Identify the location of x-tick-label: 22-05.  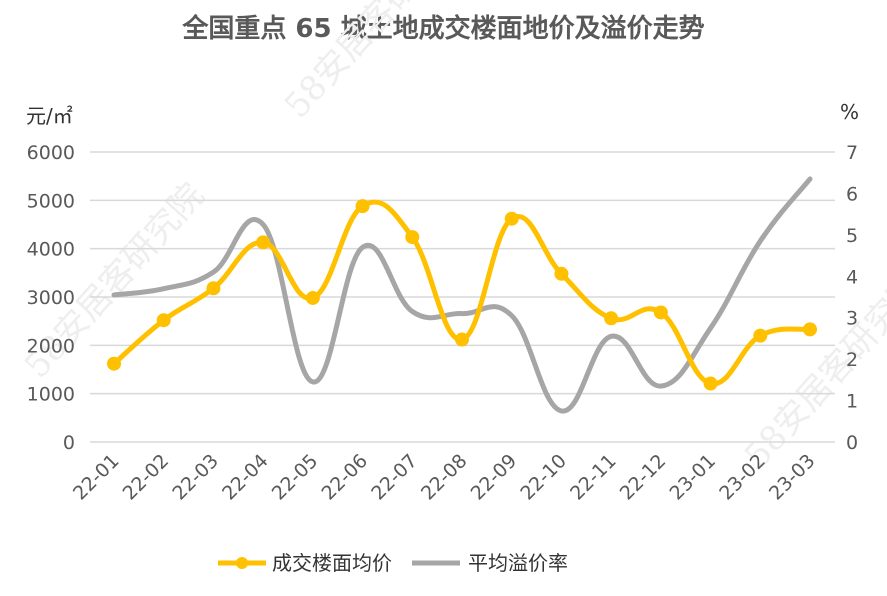
(295, 477).